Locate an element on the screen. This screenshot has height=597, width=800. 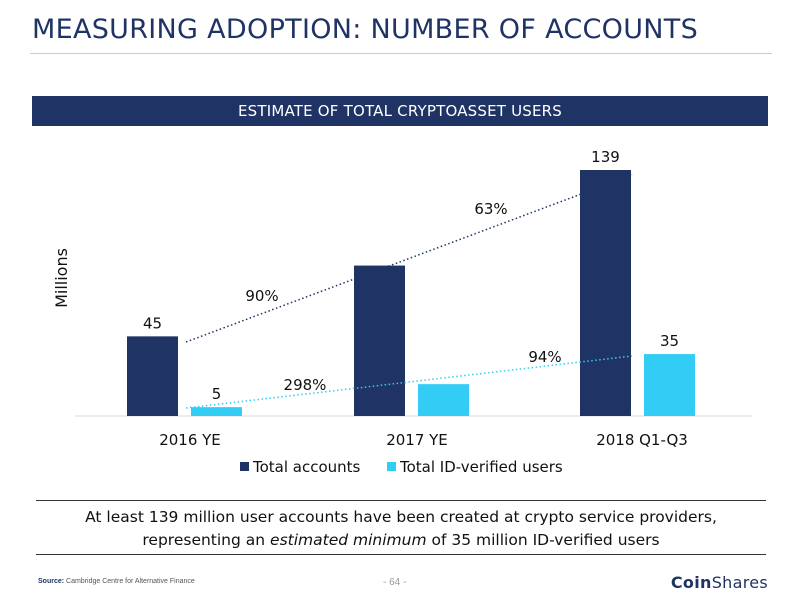
logo-regular-part: Shares is located at coordinates (739, 582).